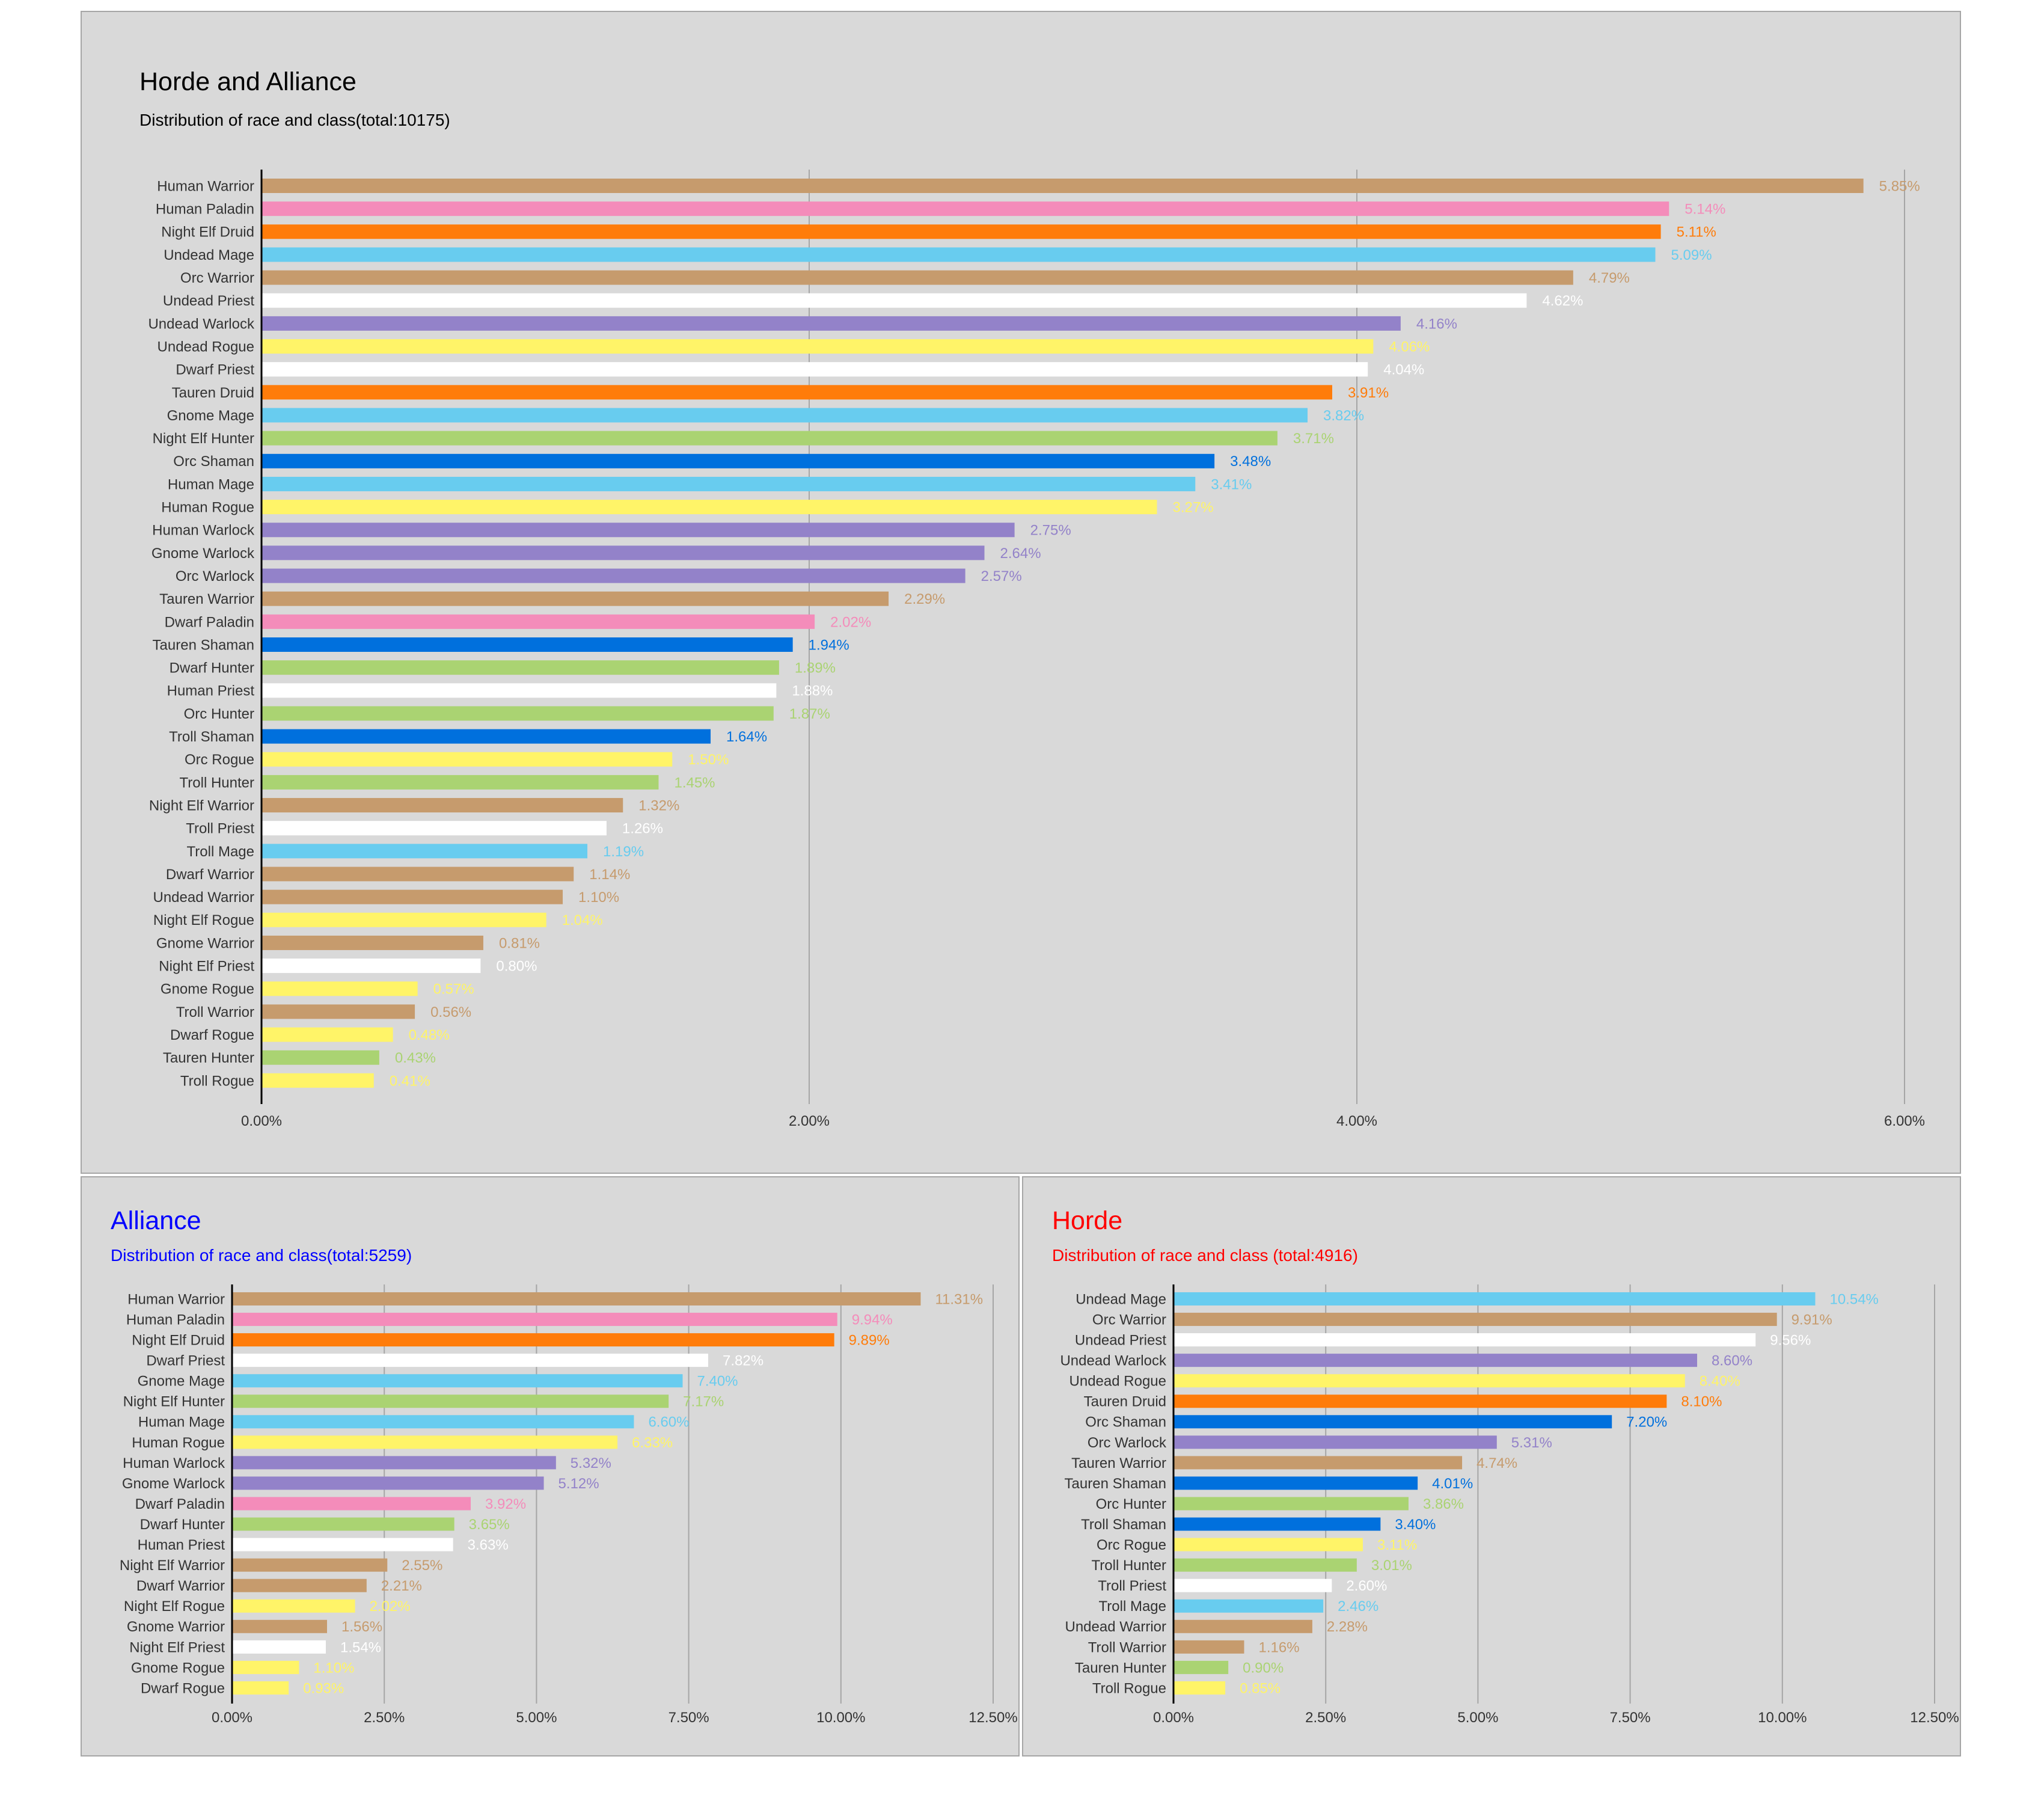 This screenshot has width=2044, height=1804. What do you see at coordinates (1113, 1361) in the screenshot?
I see `category-label: Undead Warlock` at bounding box center [1113, 1361].